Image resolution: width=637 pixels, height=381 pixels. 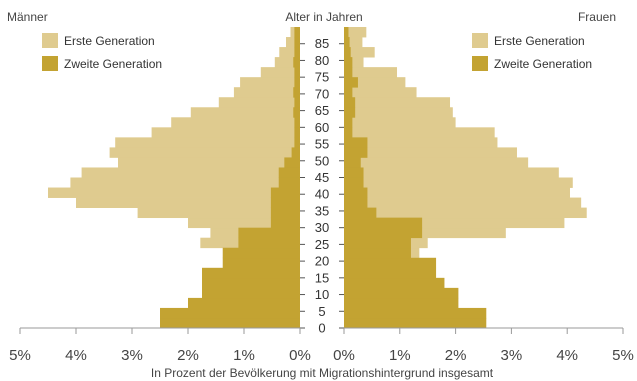 I want to click on legend-left-second-swatch, so click(x=50, y=63).